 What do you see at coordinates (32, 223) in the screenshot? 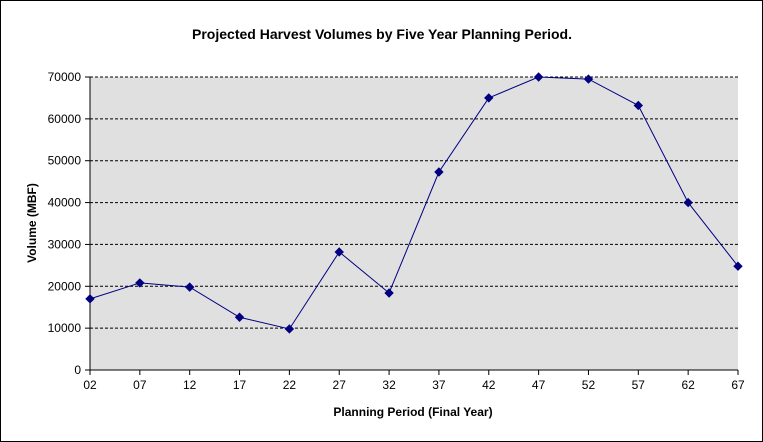
I see `y-axis-label: Volume (MBF)` at bounding box center [32, 223].